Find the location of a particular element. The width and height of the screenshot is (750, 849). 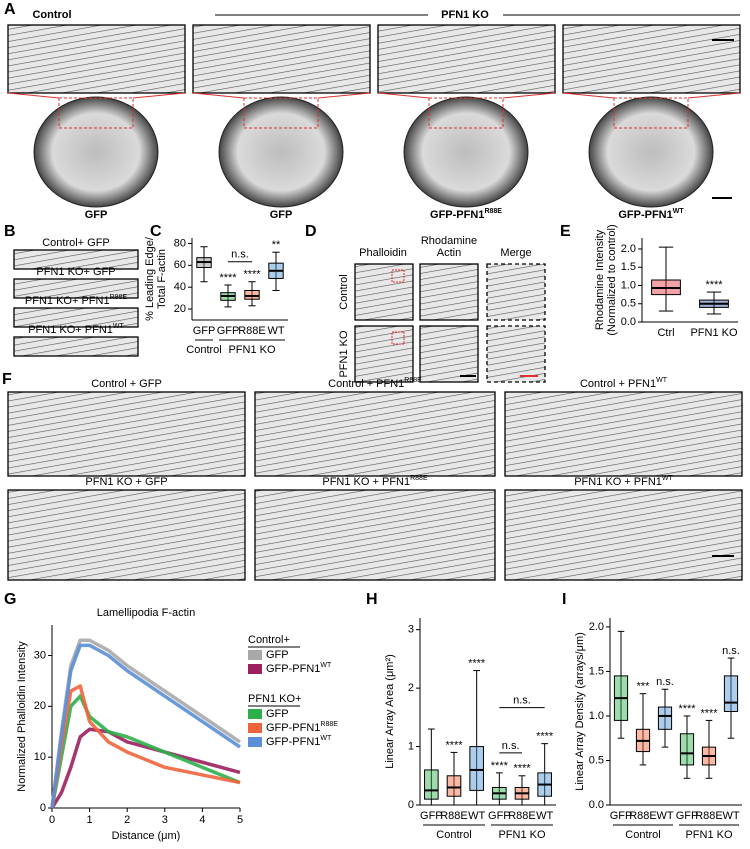

row-label: PFN1 KO+ PFN1R88E is located at coordinates (76, 300).